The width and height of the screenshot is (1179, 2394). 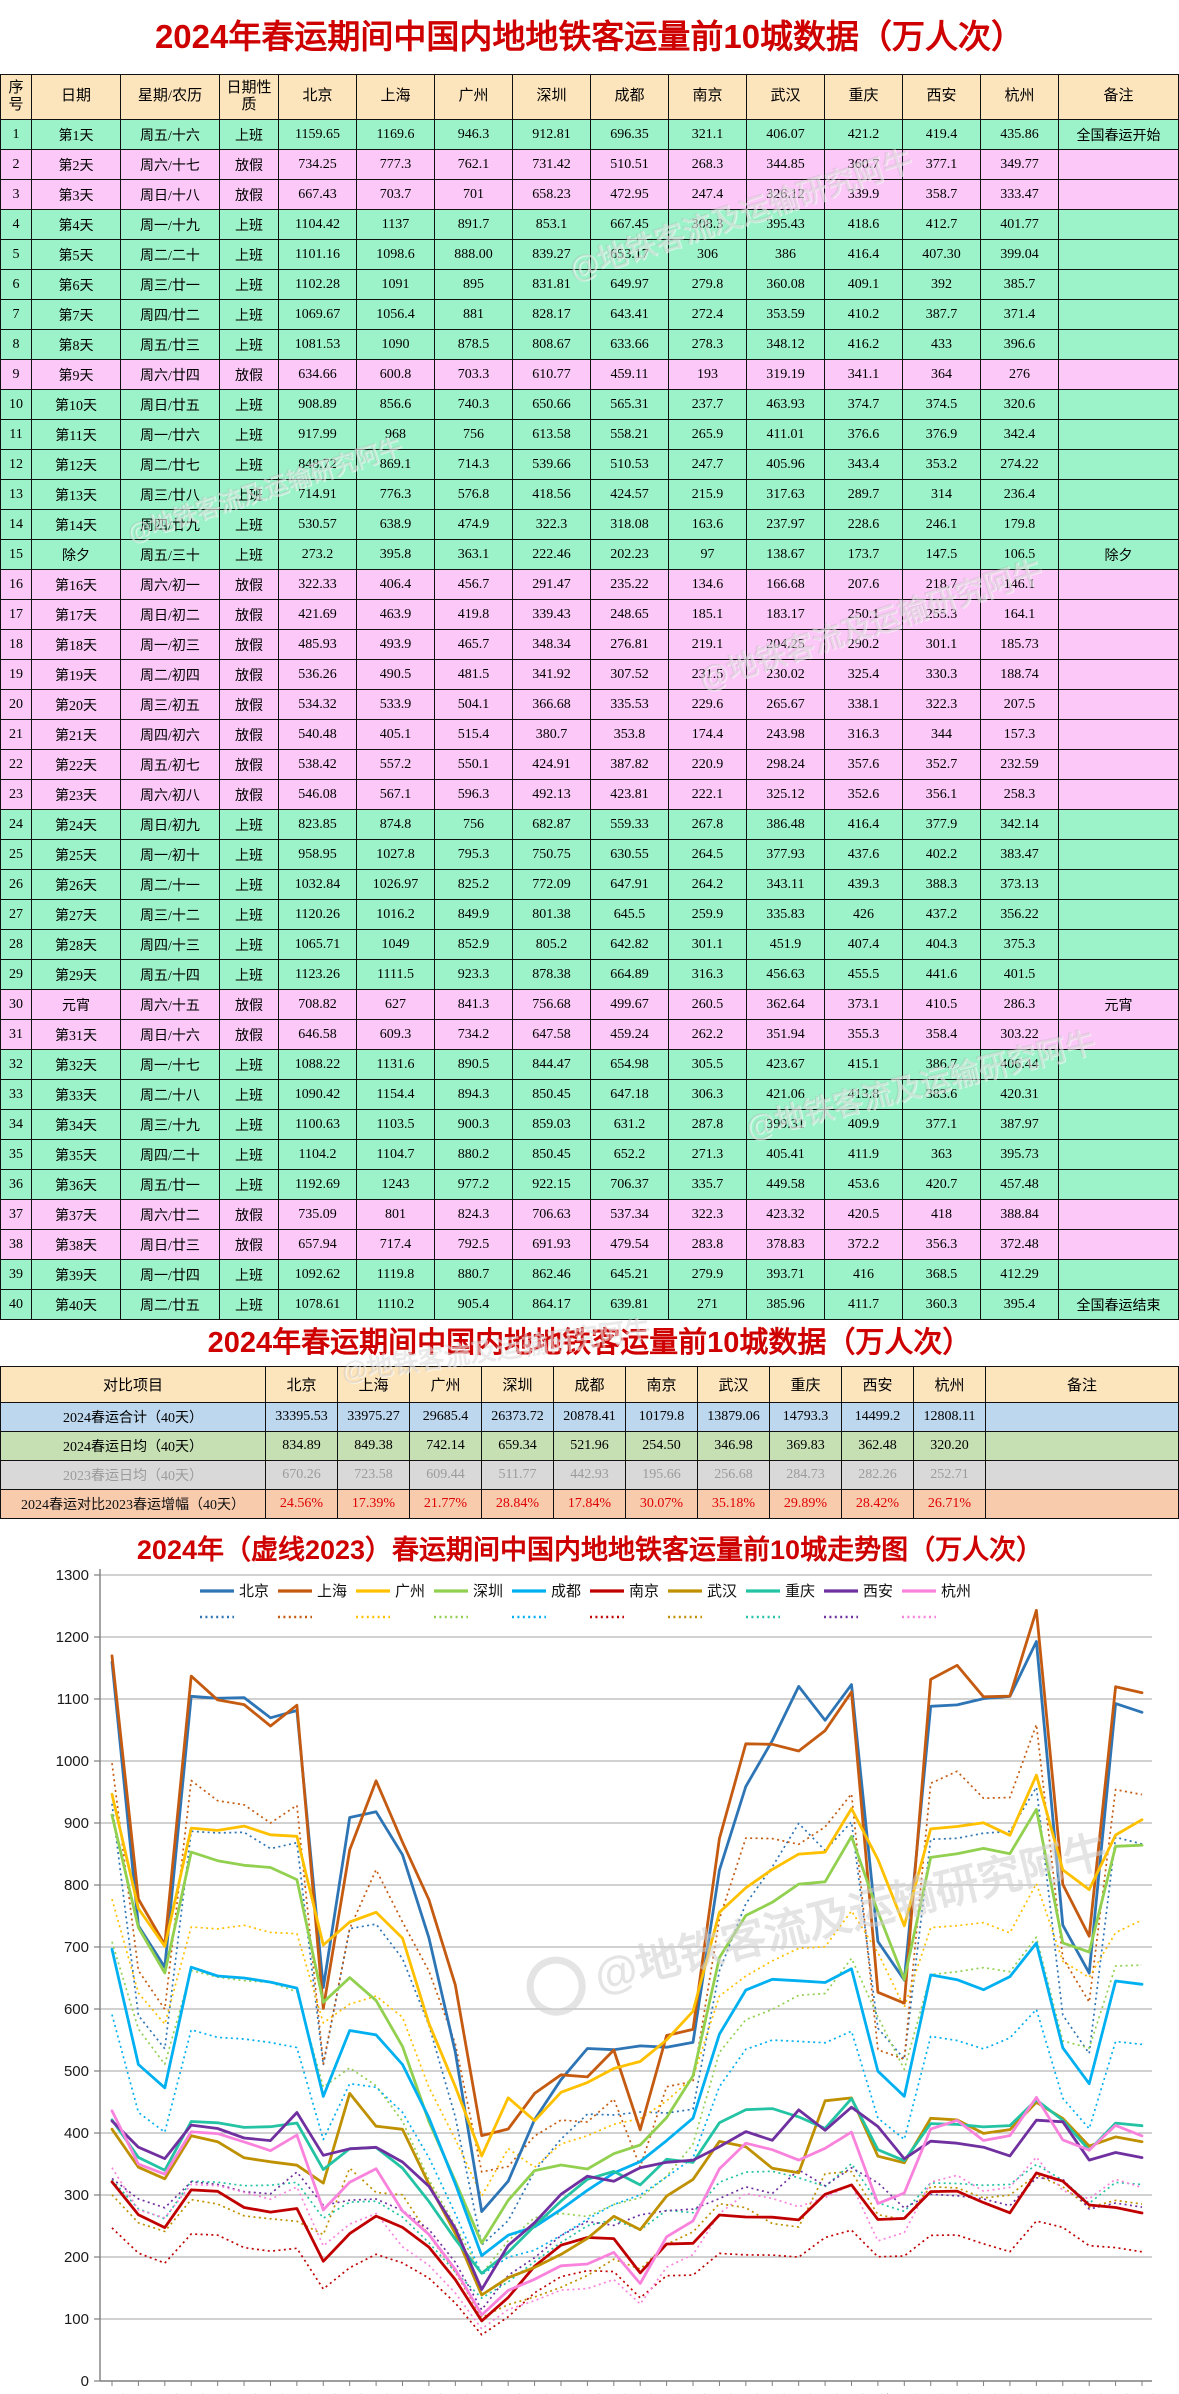 What do you see at coordinates (949, 1417) in the screenshot?
I see `cell: 12808.11` at bounding box center [949, 1417].